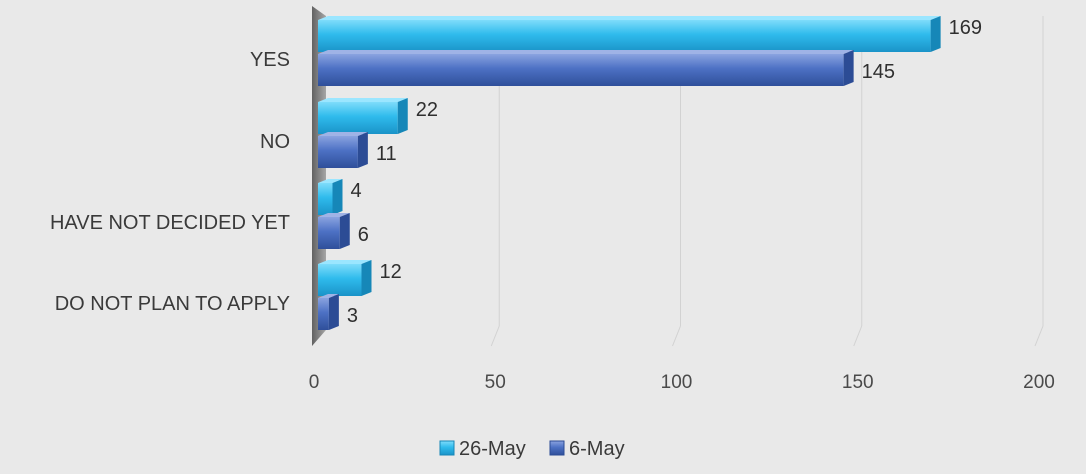 The height and width of the screenshot is (474, 1086). I want to click on data-label: 6, so click(363, 235).